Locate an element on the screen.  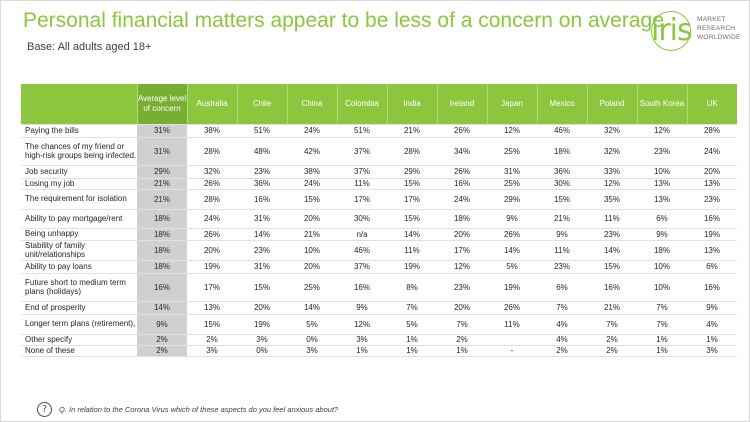
average-cell: 2% is located at coordinates (162, 350).